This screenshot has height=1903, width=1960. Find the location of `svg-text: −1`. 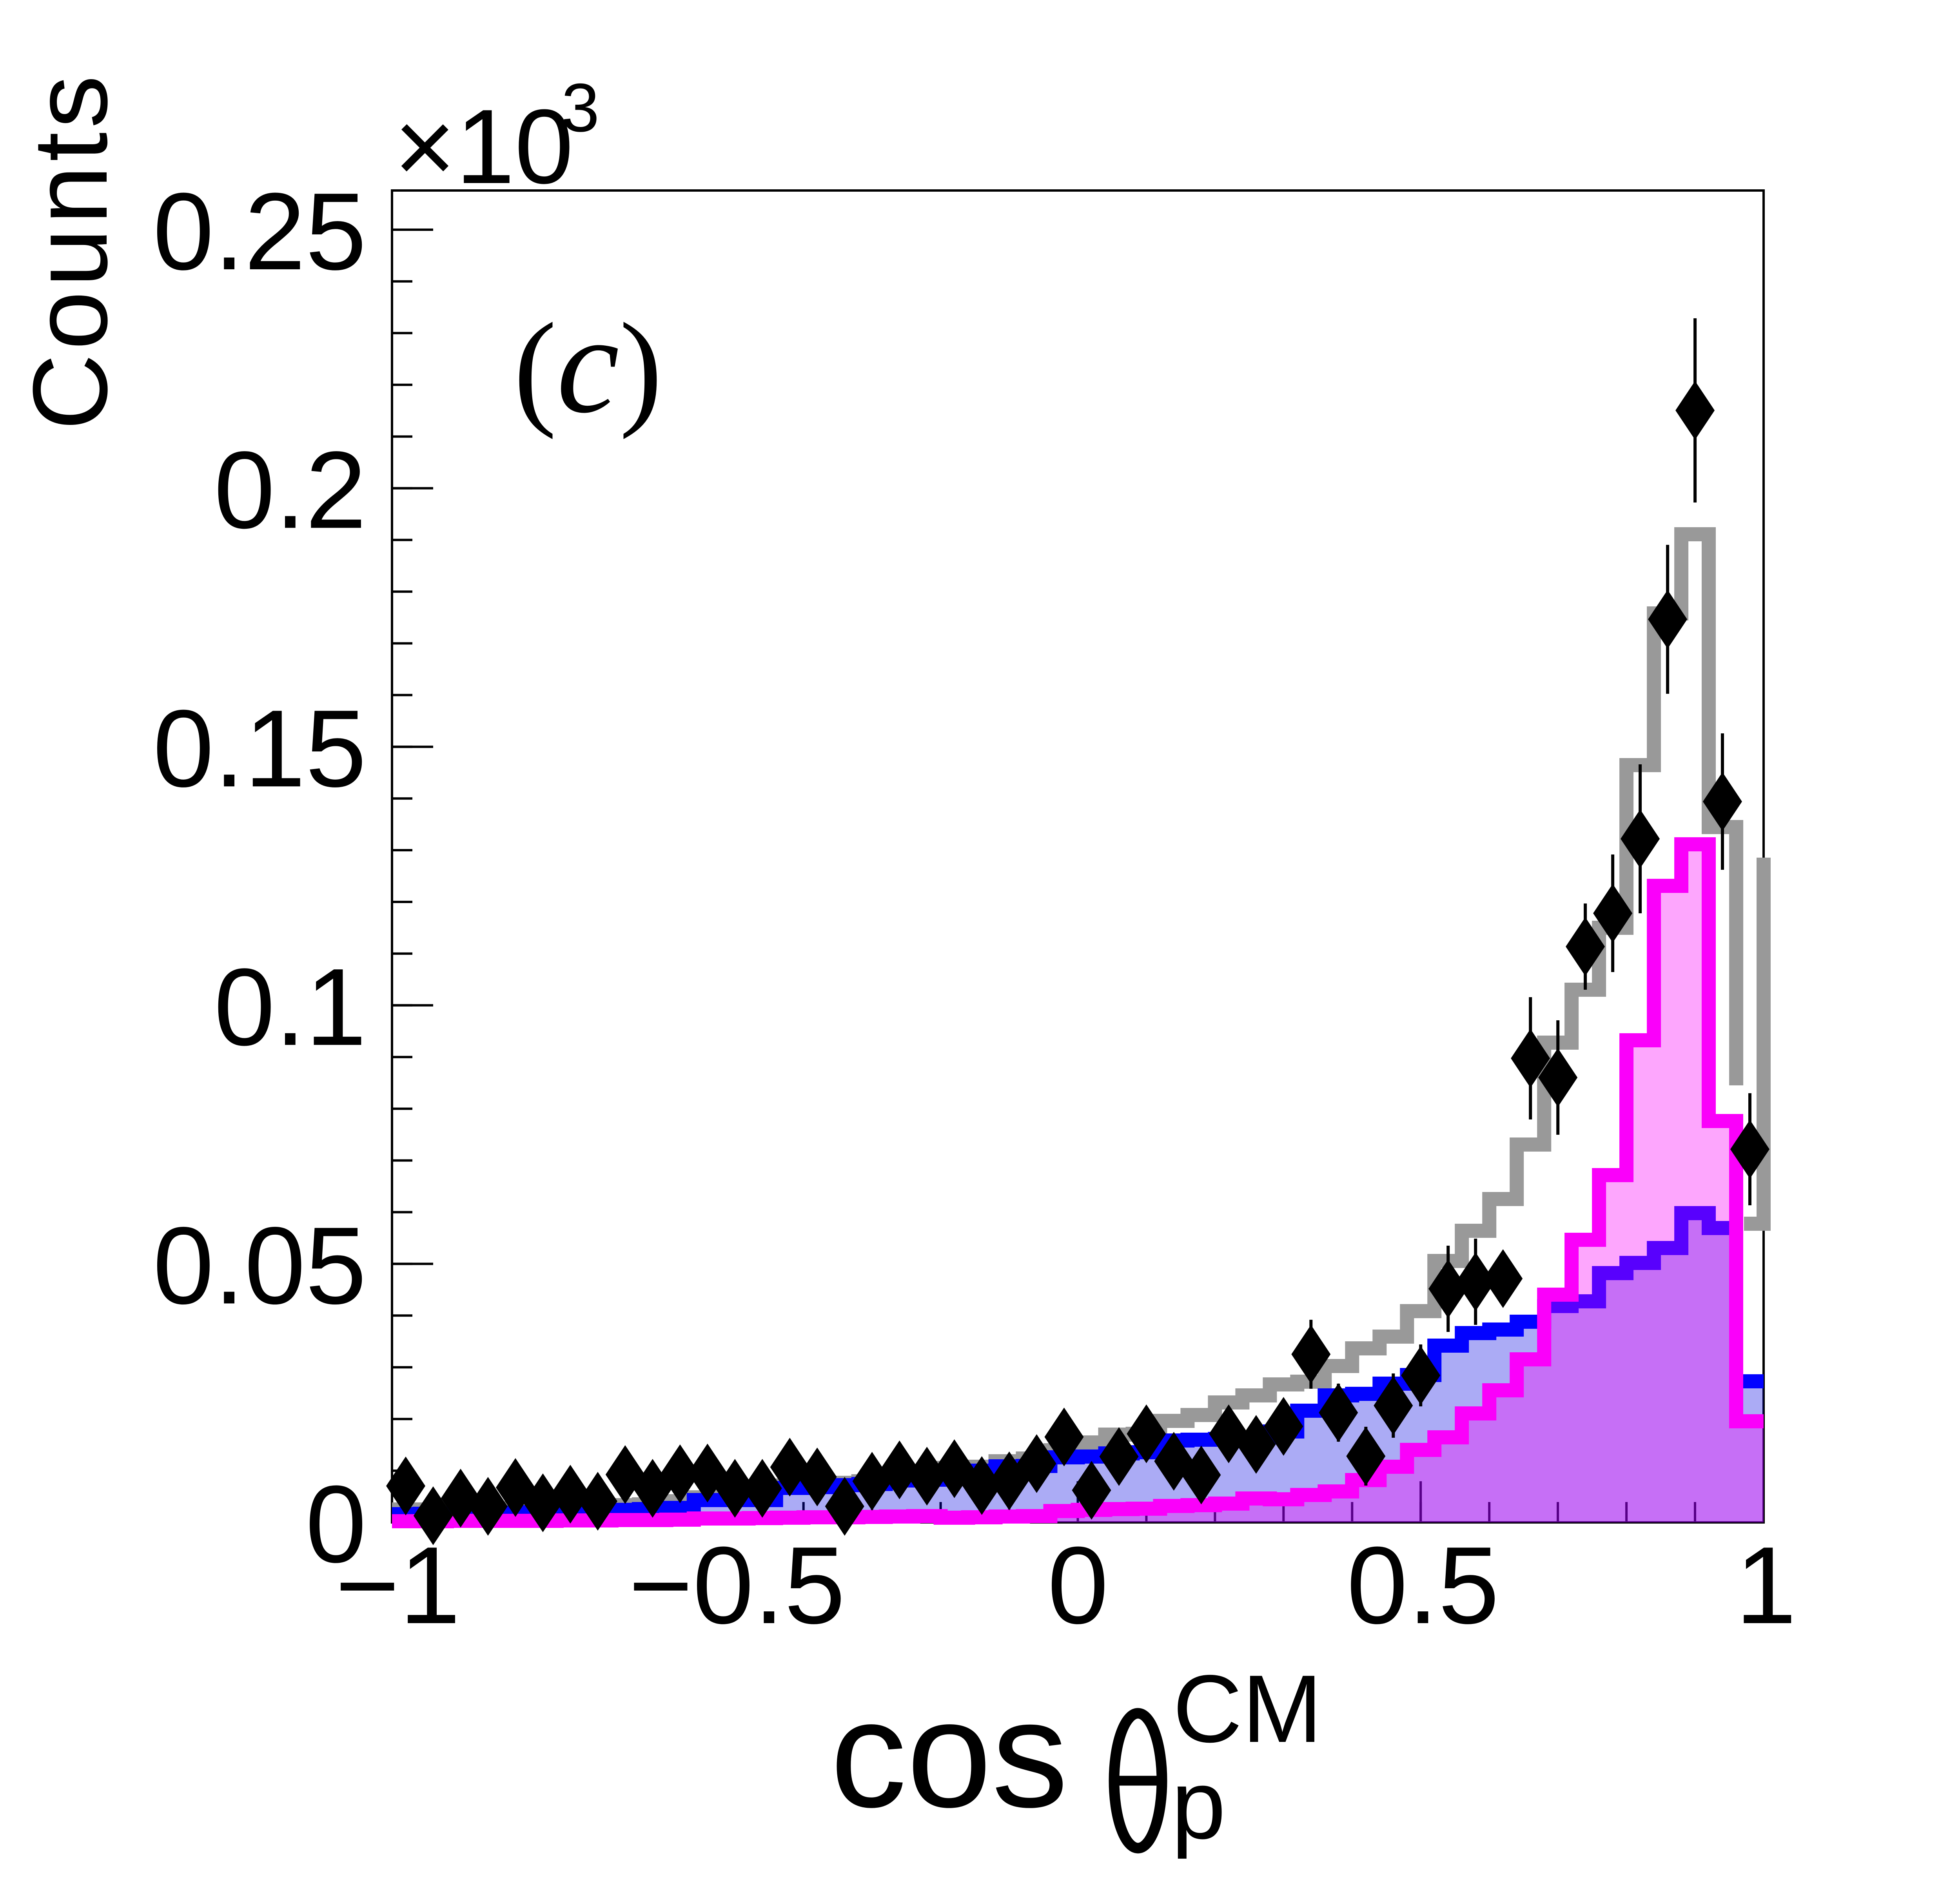

svg-text: −1 is located at coordinates (397, 1585).